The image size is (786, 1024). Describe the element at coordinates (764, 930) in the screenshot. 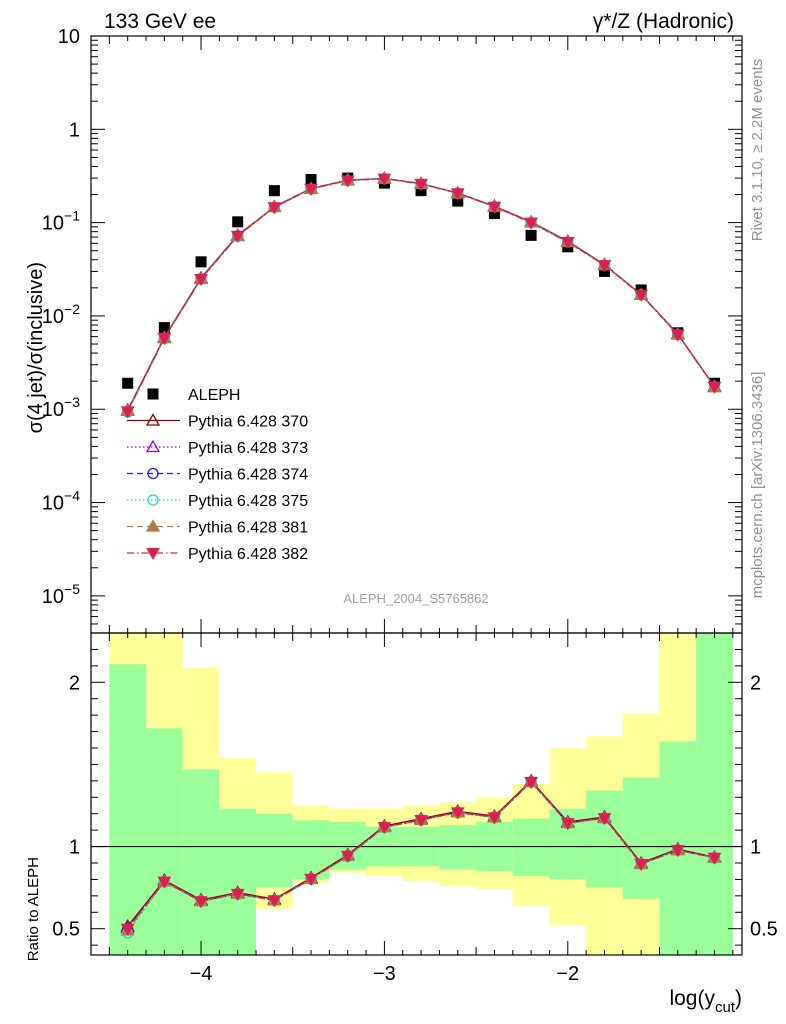

I see `ratio-y-tick-label-right: 0.5` at that location.